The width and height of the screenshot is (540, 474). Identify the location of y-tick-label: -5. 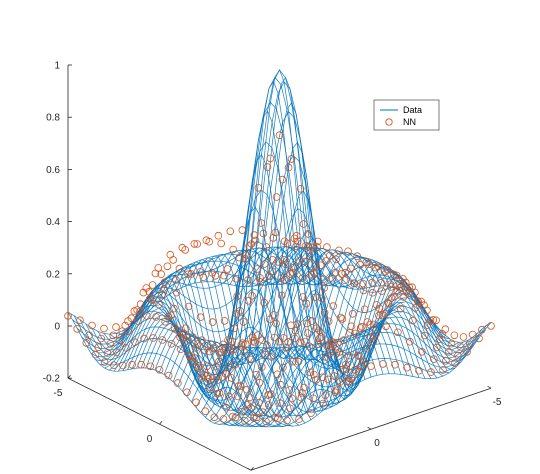
(497, 402).